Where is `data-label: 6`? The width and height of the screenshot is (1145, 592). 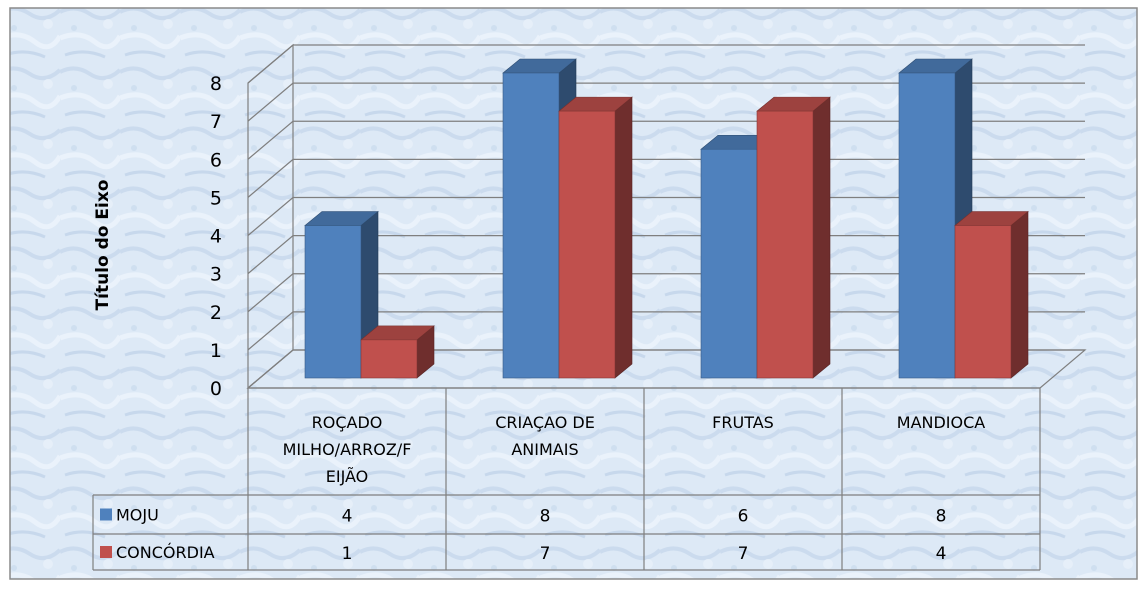
data-label: 6 is located at coordinates (743, 517).